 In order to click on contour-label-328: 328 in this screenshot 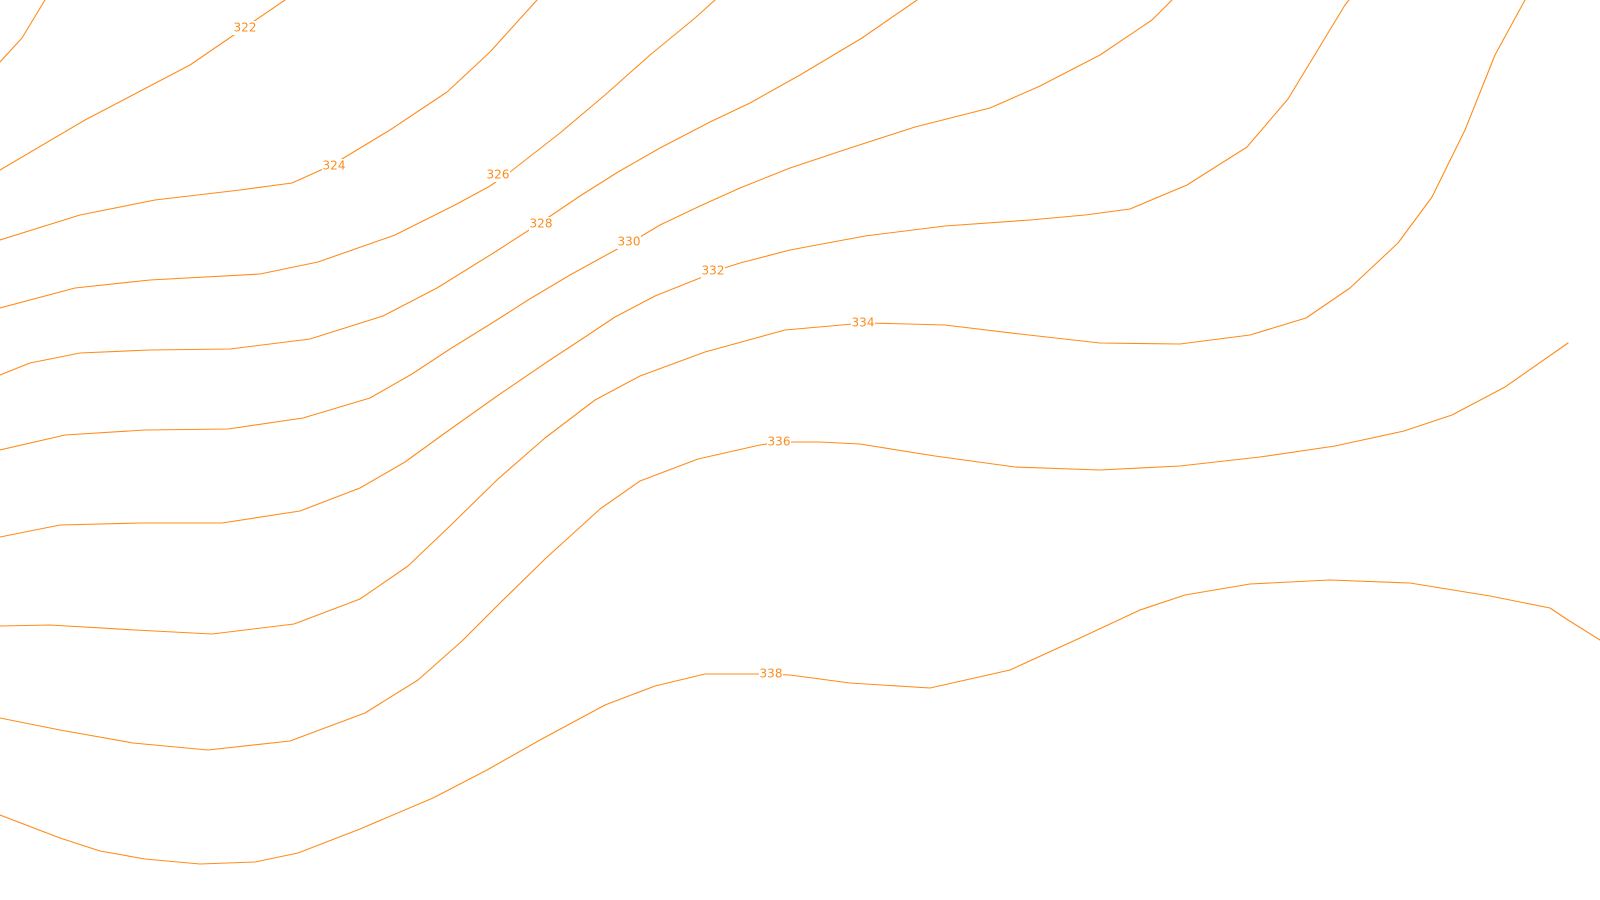, I will do `click(541, 224)`.